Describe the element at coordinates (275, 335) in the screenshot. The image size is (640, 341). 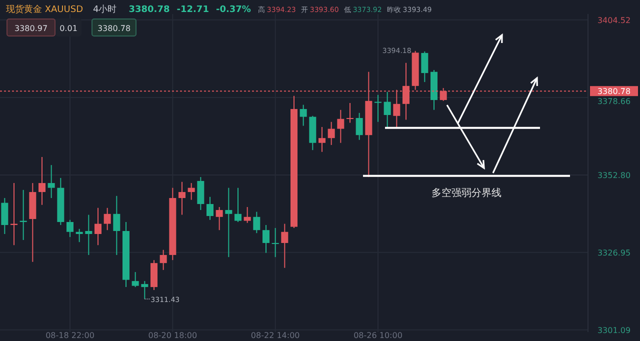
I see `x-tick-label: 08-22 14:00` at that location.